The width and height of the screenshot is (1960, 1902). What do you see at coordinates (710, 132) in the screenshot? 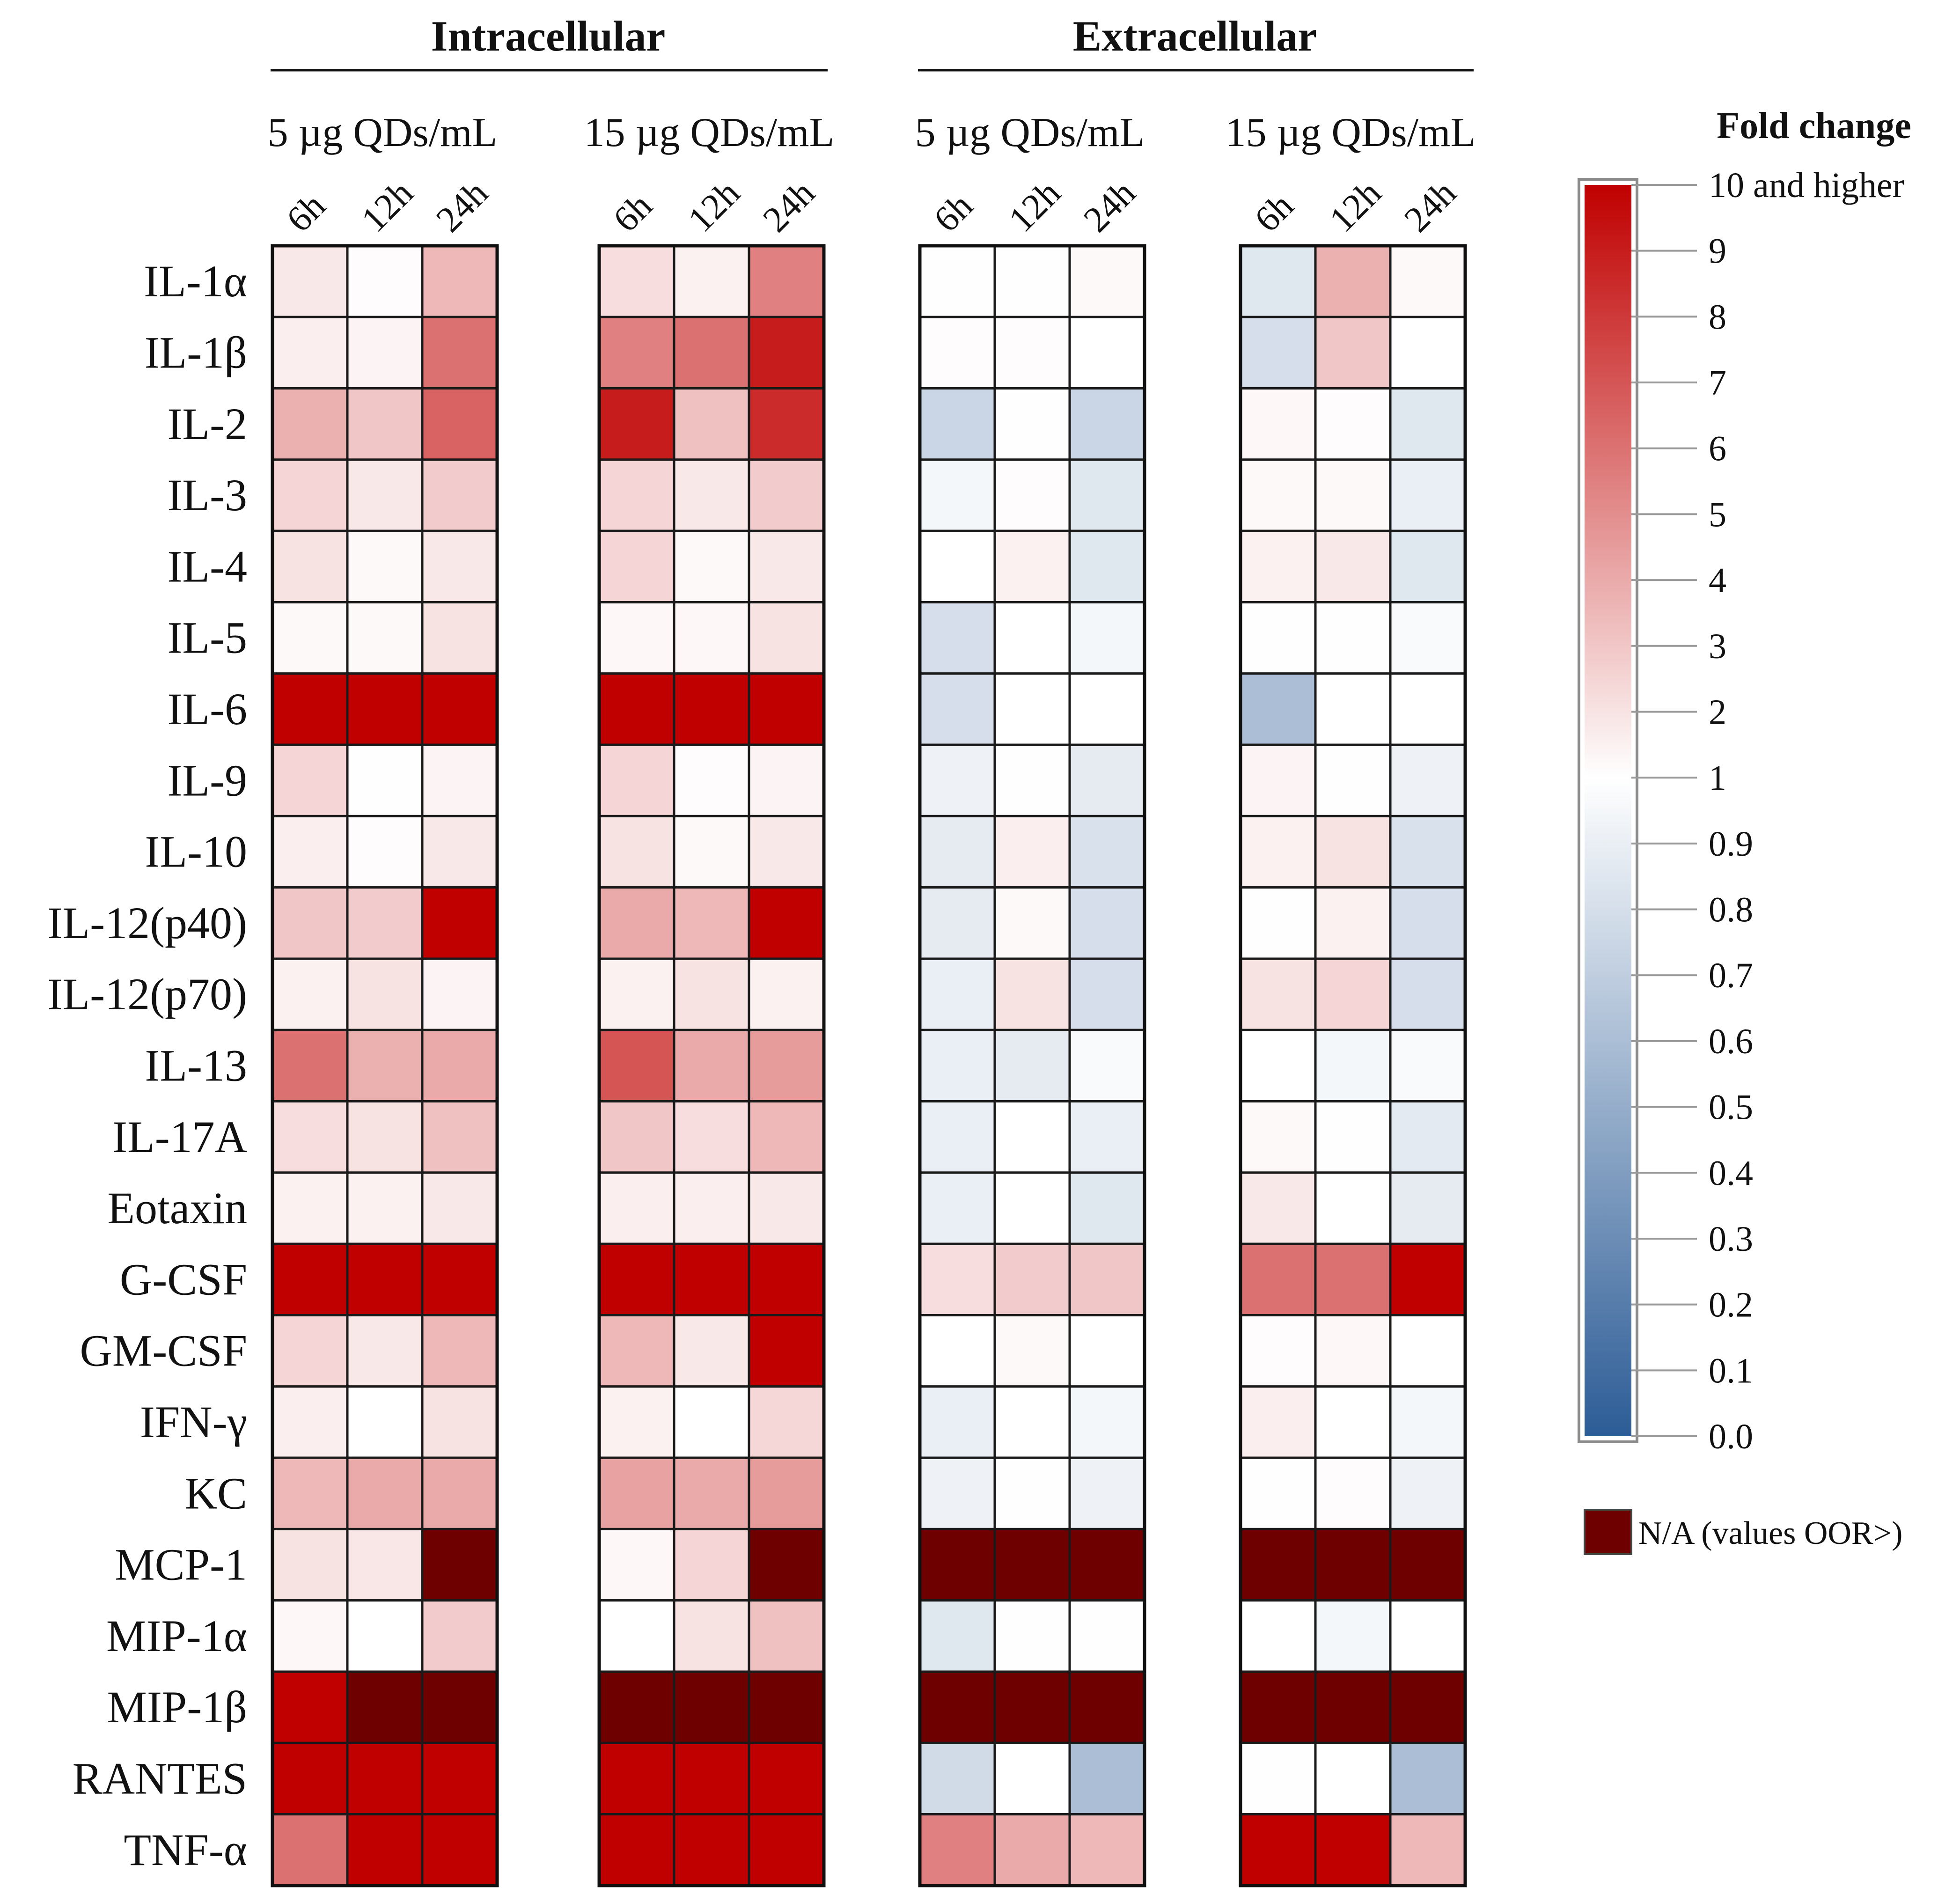
I see `concentration-label: 15 µg QDs/mL` at bounding box center [710, 132].